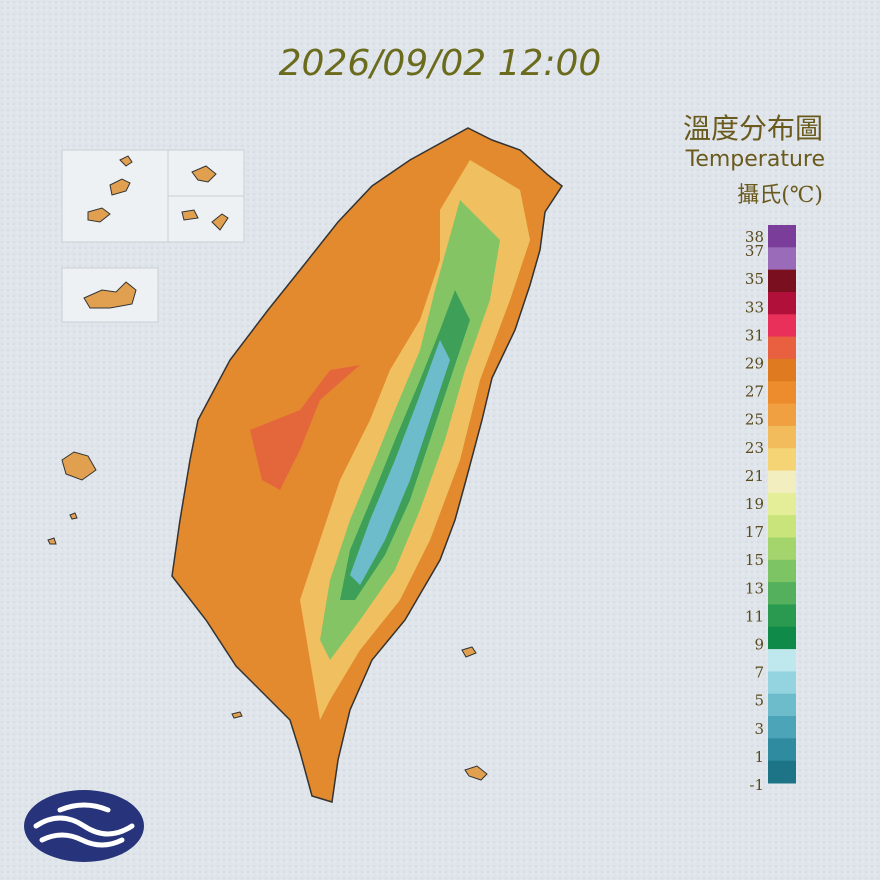  I want to click on tick-label: 11, so click(754, 616).